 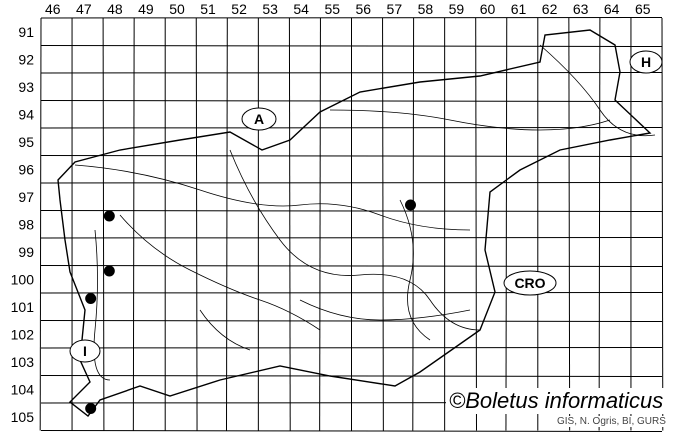 What do you see at coordinates (208, 9) in the screenshot?
I see `x-axis-label: 51` at bounding box center [208, 9].